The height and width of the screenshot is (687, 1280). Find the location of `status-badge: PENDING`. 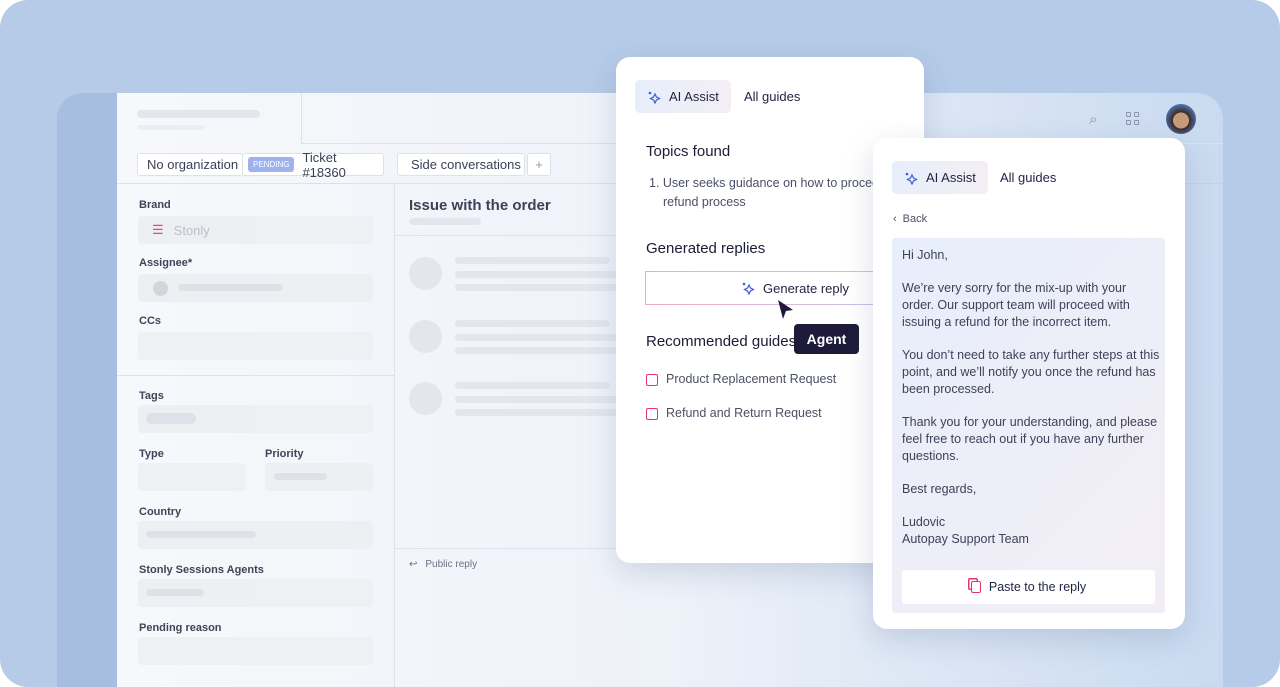

status-badge: PENDING is located at coordinates (271, 164).